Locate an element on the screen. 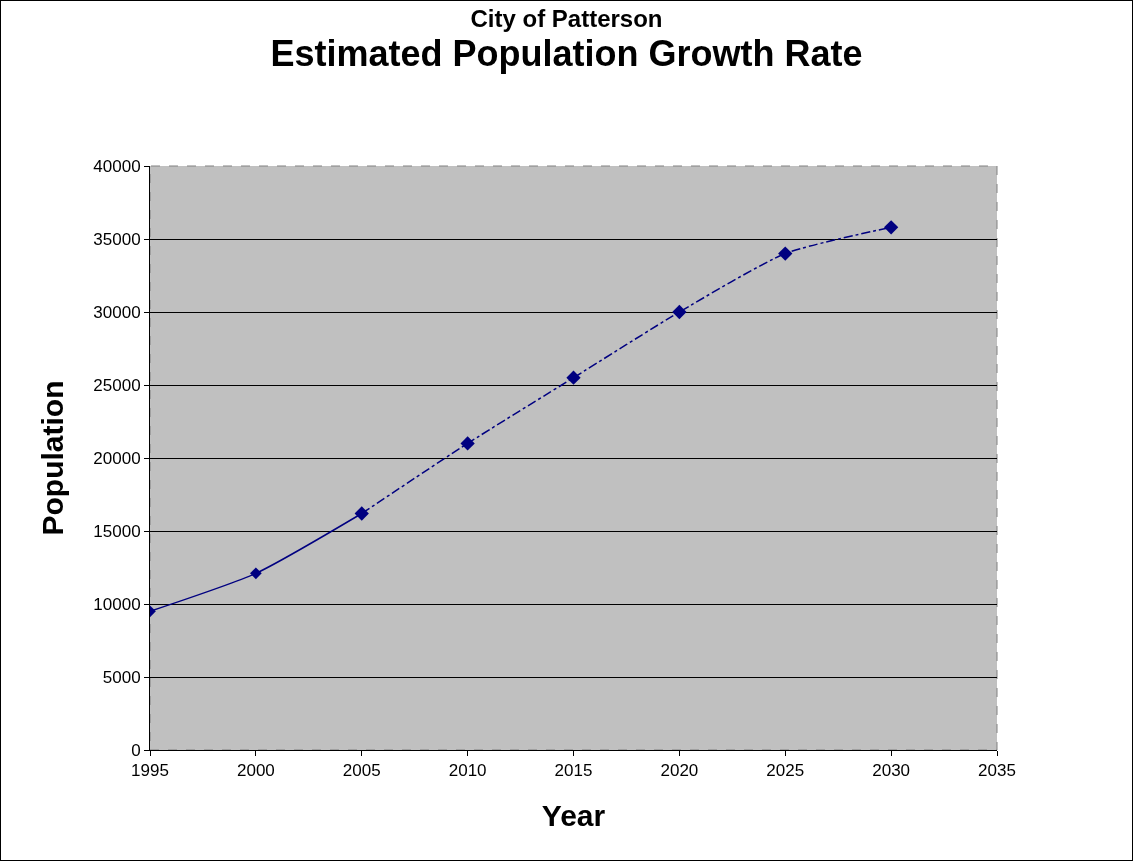 This screenshot has height=861, width=1133. y-tick-label: 35000 is located at coordinates (117, 239).